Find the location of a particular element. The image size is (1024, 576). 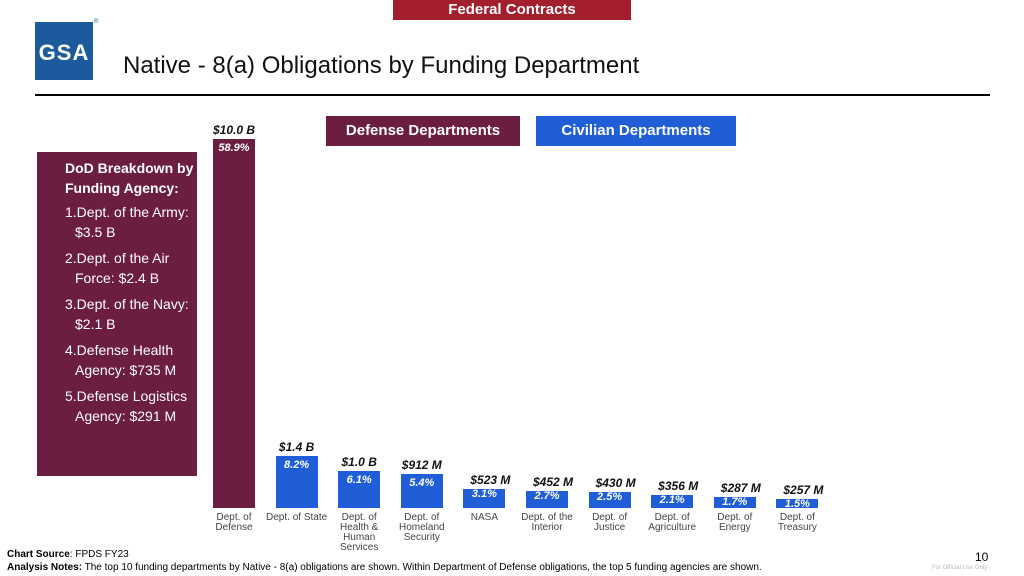

value-label: $523 M is located at coordinates (490, 479).